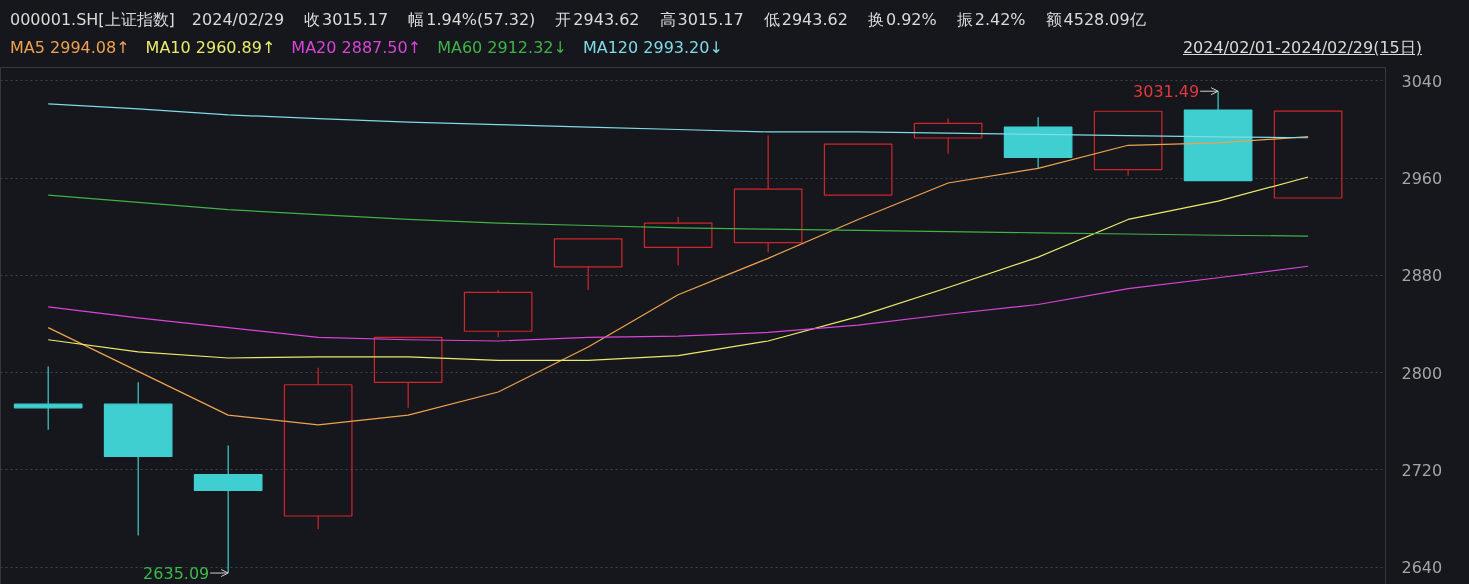 The image size is (1469, 584). Describe the element at coordinates (1422, 470) in the screenshot. I see `y-tick-label: 2720` at that location.